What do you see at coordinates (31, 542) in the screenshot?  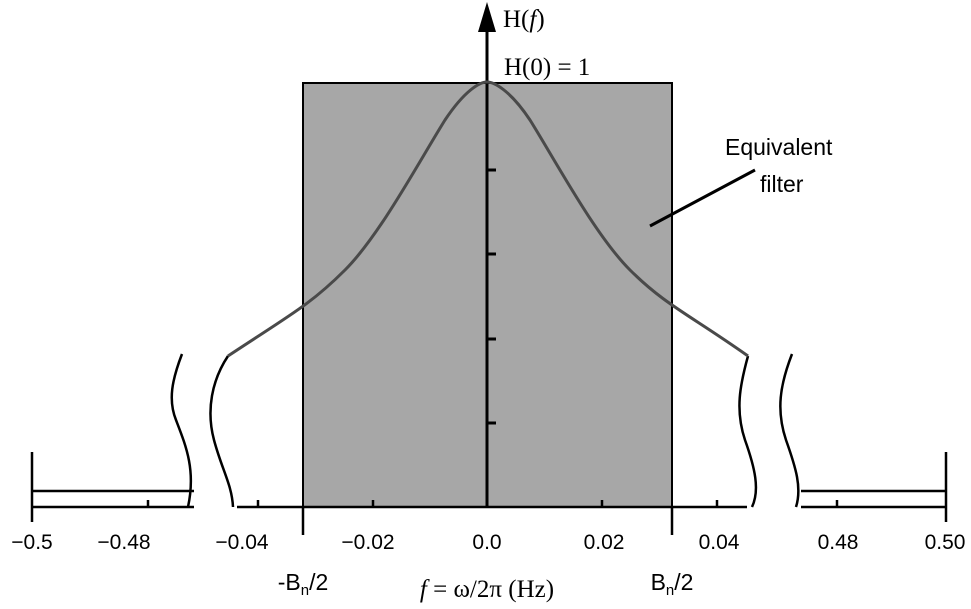 I see `tick-label-neg-0.5: −0.5` at bounding box center [31, 542].